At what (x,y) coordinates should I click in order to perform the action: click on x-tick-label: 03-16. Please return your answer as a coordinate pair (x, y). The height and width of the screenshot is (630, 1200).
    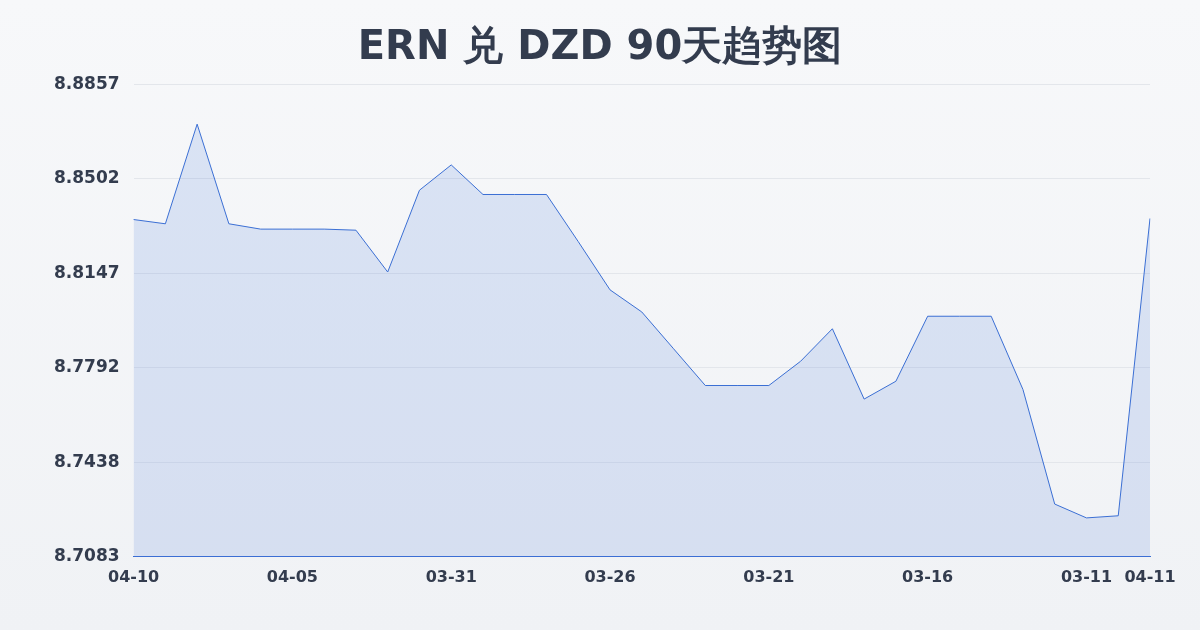
    Looking at the image, I should click on (928, 576).